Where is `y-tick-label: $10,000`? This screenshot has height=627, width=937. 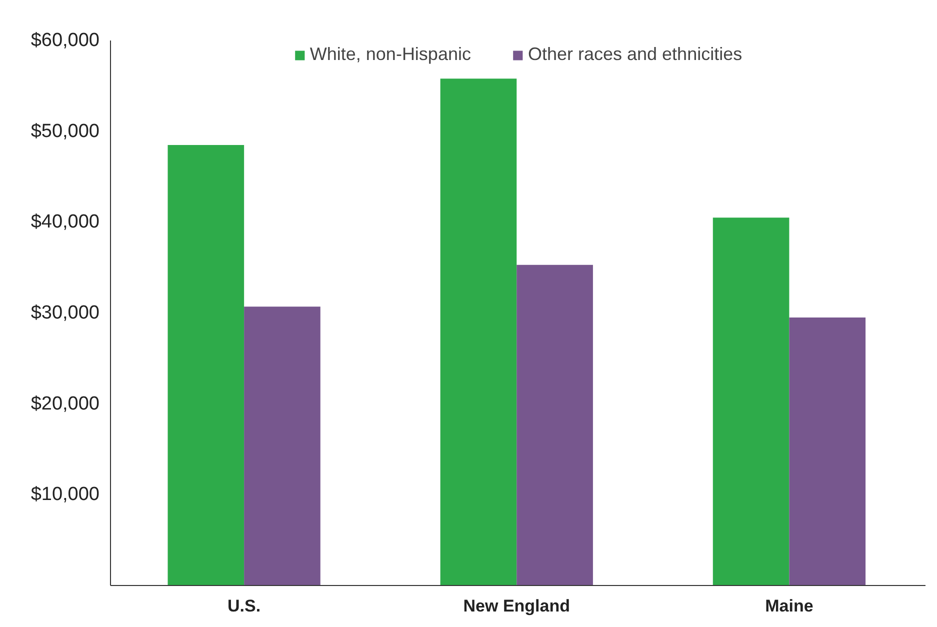
y-tick-label: $10,000 is located at coordinates (65, 495).